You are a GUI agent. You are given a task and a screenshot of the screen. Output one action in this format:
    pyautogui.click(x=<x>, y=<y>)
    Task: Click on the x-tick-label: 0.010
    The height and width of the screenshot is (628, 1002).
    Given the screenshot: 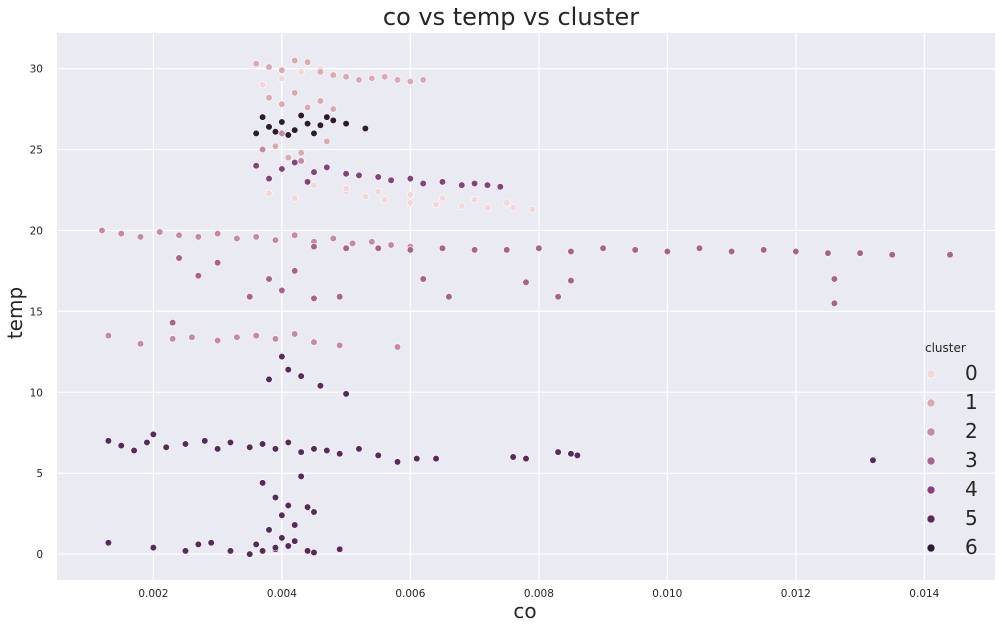 What is the action you would take?
    pyautogui.click(x=667, y=594)
    